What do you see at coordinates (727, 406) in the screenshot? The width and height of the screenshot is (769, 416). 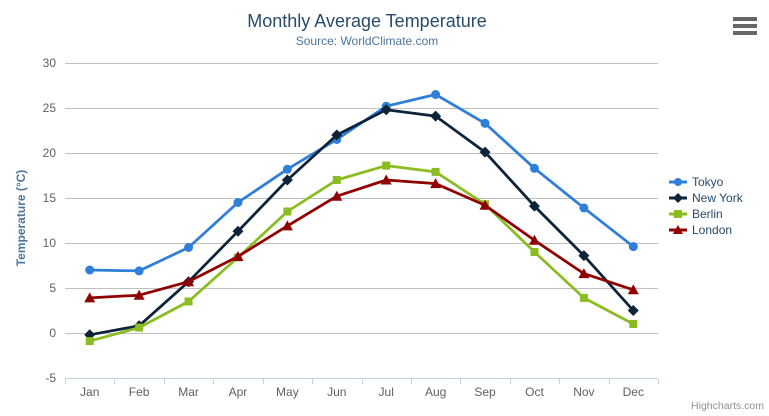 I see `highcharts-credit: Highcharts.com` at bounding box center [727, 406].